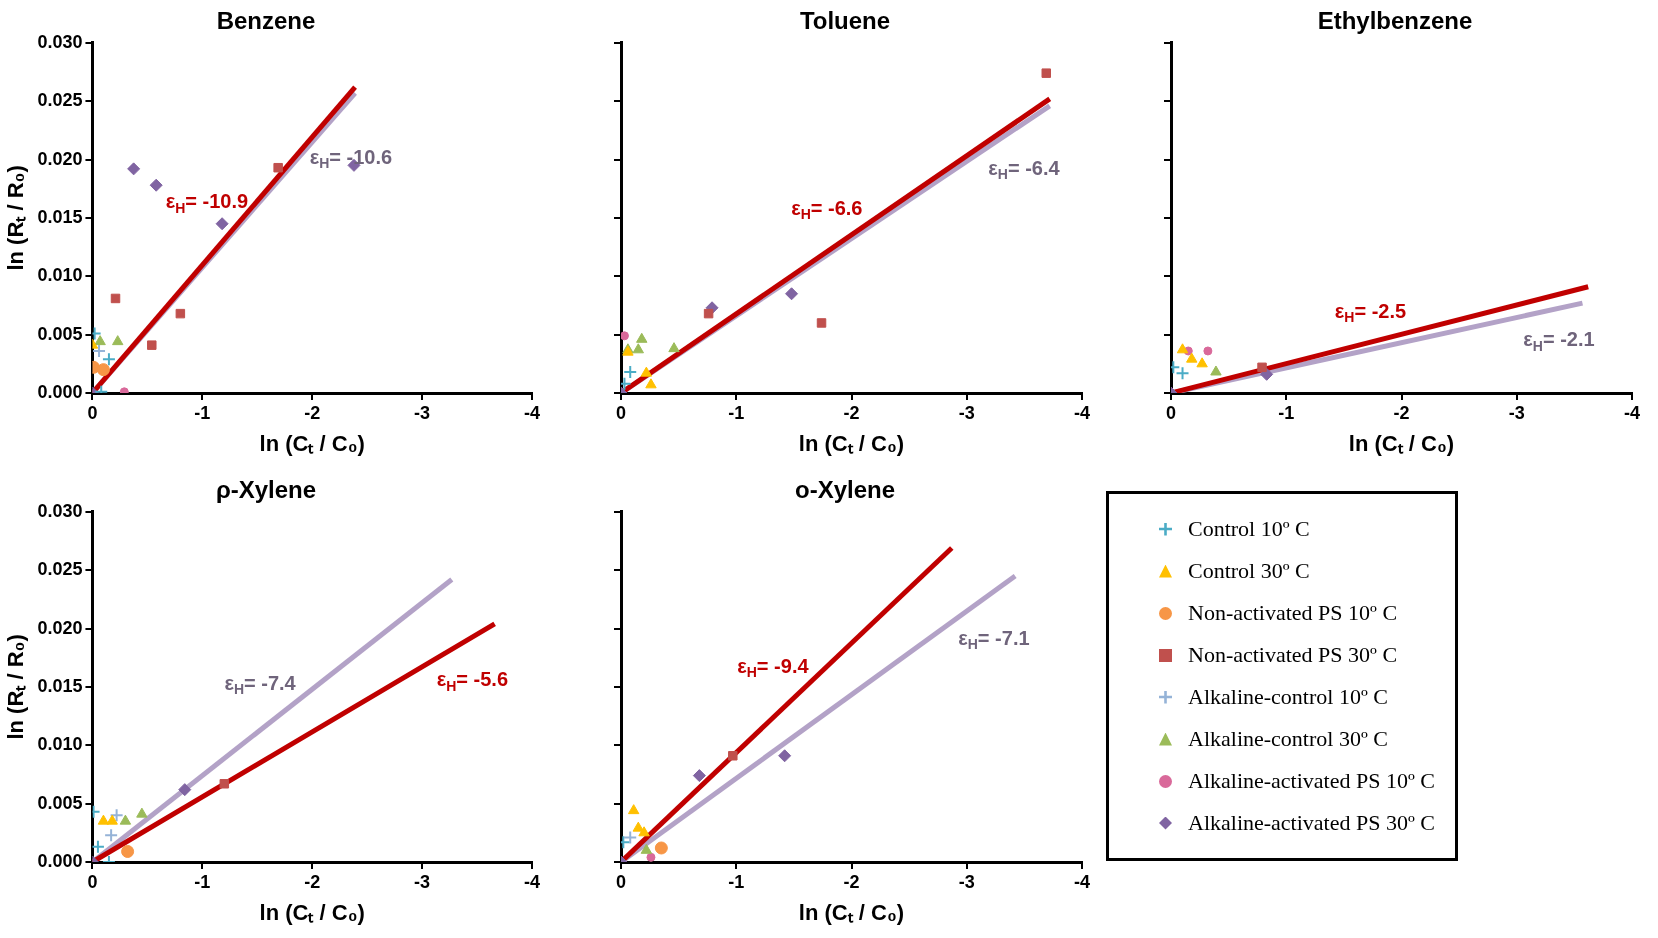  I want to click on legend-label: Control 10º C, so click(1249, 529).